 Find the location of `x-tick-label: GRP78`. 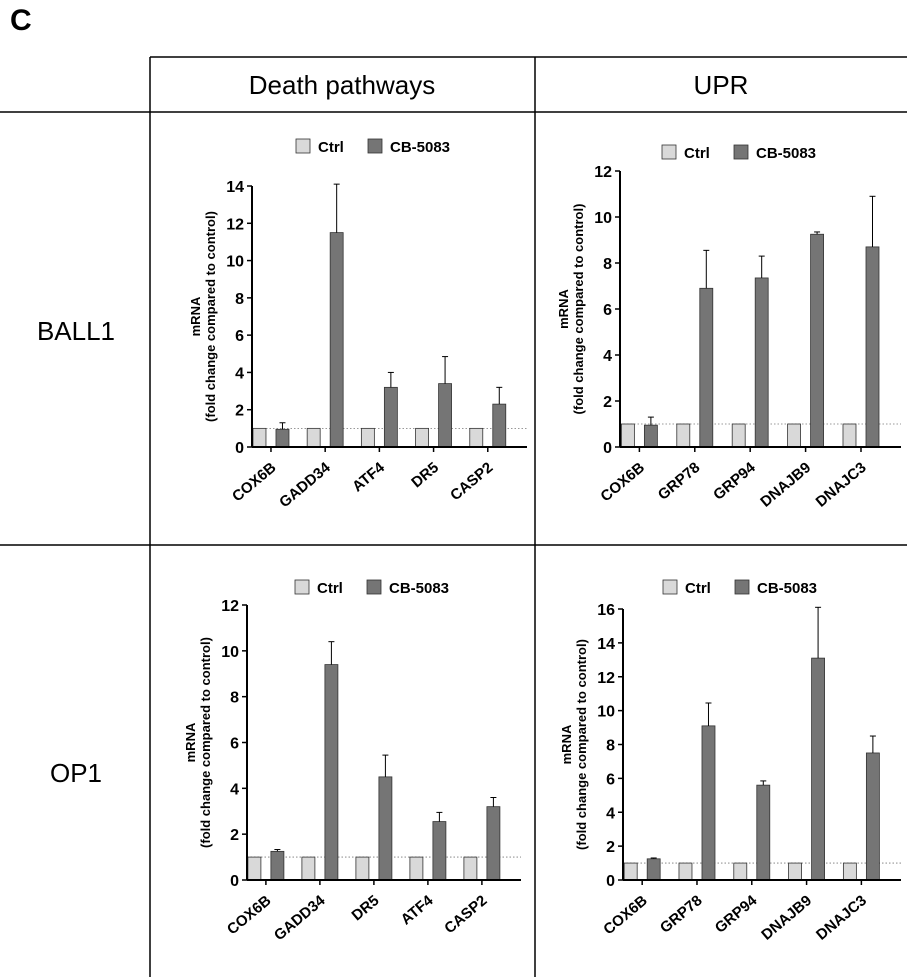

x-tick-label: GRP78 is located at coordinates (681, 914).